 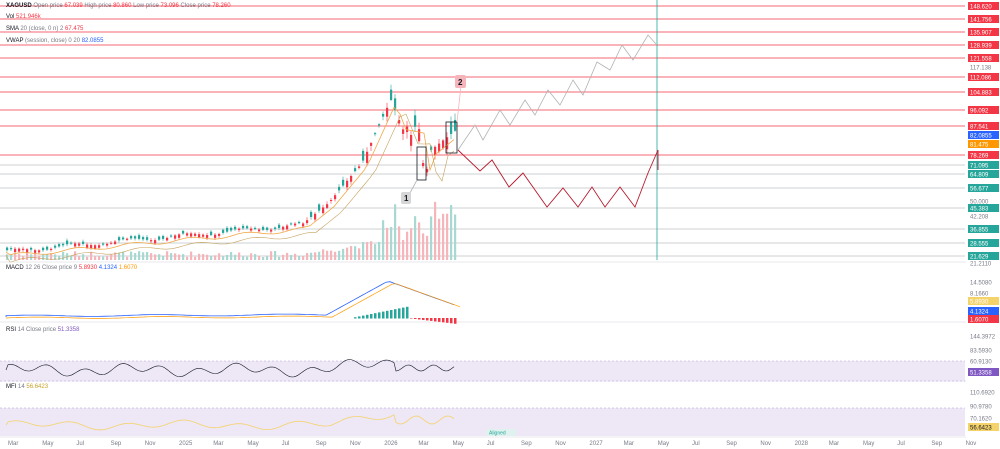 I want to click on macd-params: 12 26 Close price 9, so click(x=51, y=268).